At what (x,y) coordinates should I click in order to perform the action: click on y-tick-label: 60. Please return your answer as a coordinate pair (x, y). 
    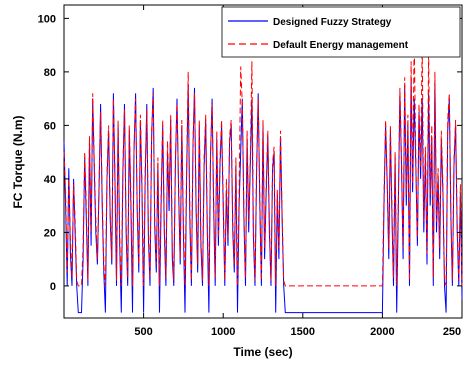
    Looking at the image, I should click on (50, 126).